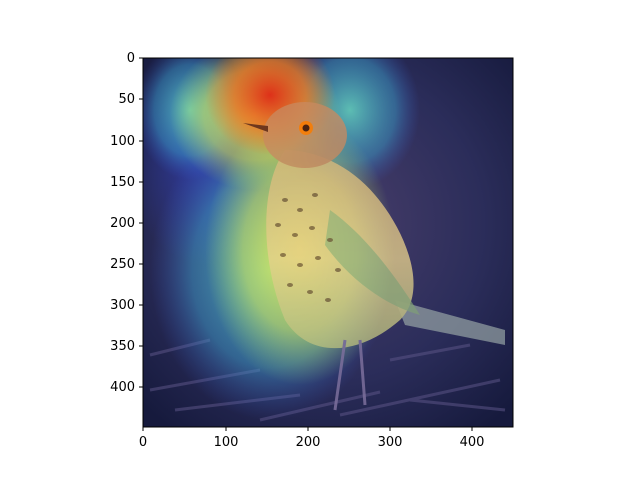  I want to click on x-tick-400: 400, so click(472, 442).